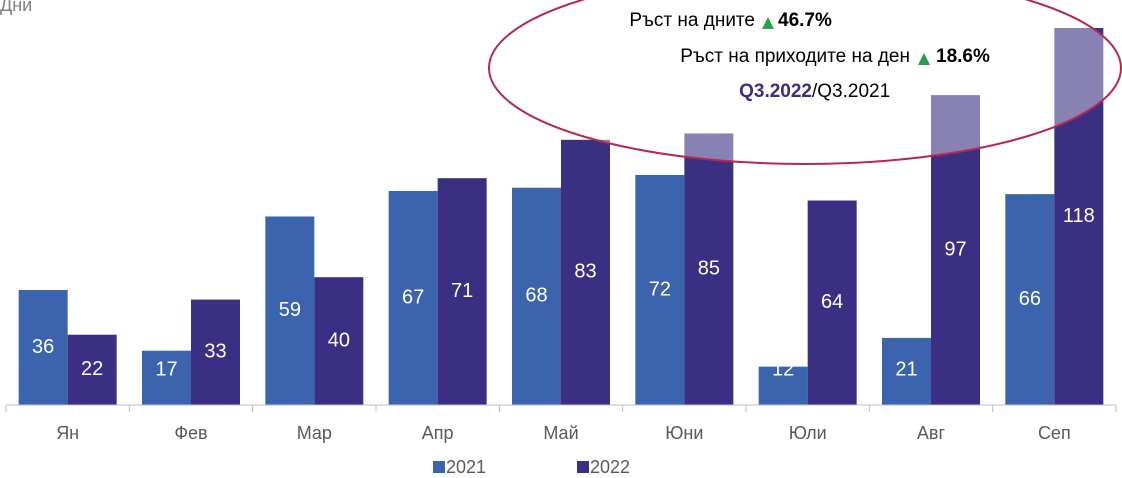 Image resolution: width=1122 pixels, height=478 pixels. What do you see at coordinates (783, 369) in the screenshot?
I see `data-label: 12` at bounding box center [783, 369].